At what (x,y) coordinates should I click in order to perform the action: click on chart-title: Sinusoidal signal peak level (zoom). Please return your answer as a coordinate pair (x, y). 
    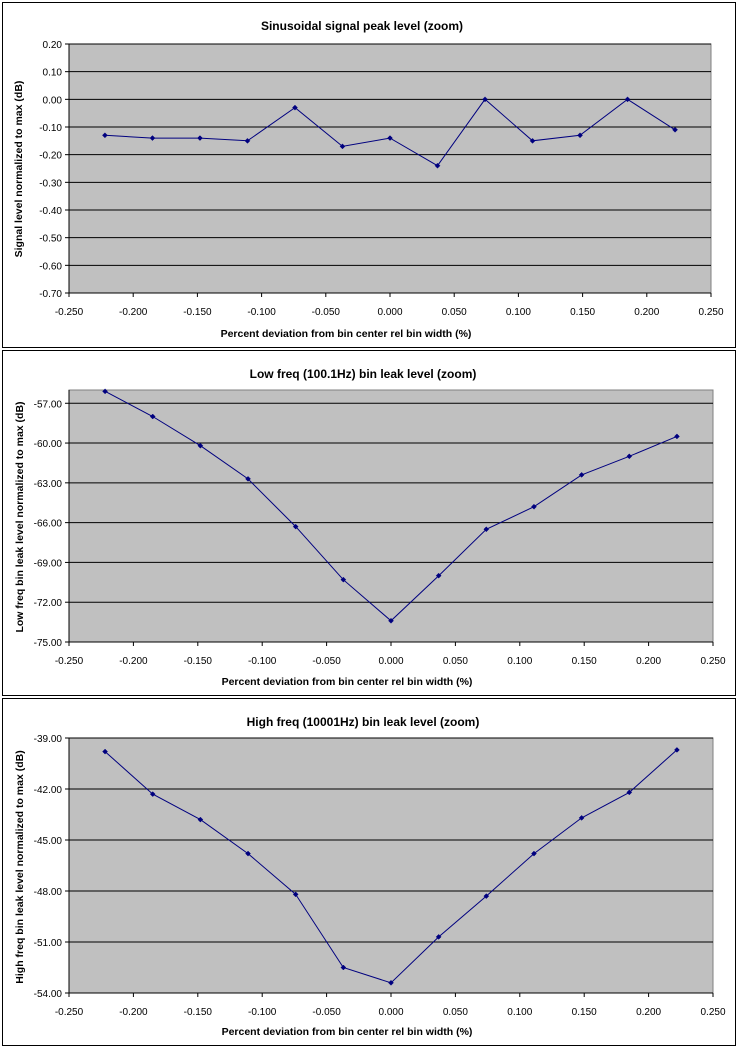
    Looking at the image, I should click on (362, 26).